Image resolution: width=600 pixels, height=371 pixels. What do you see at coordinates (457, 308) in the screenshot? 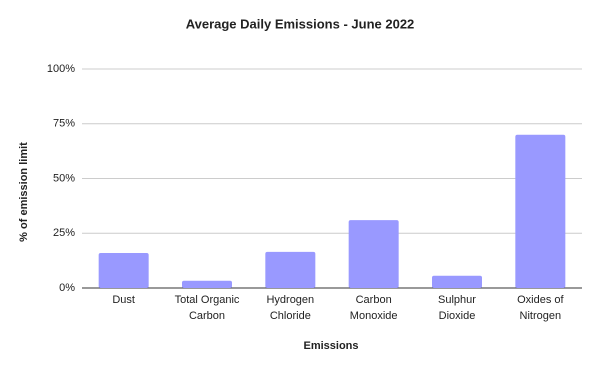
I see `x-tick-label: Sulphur Dioxide` at bounding box center [457, 308].